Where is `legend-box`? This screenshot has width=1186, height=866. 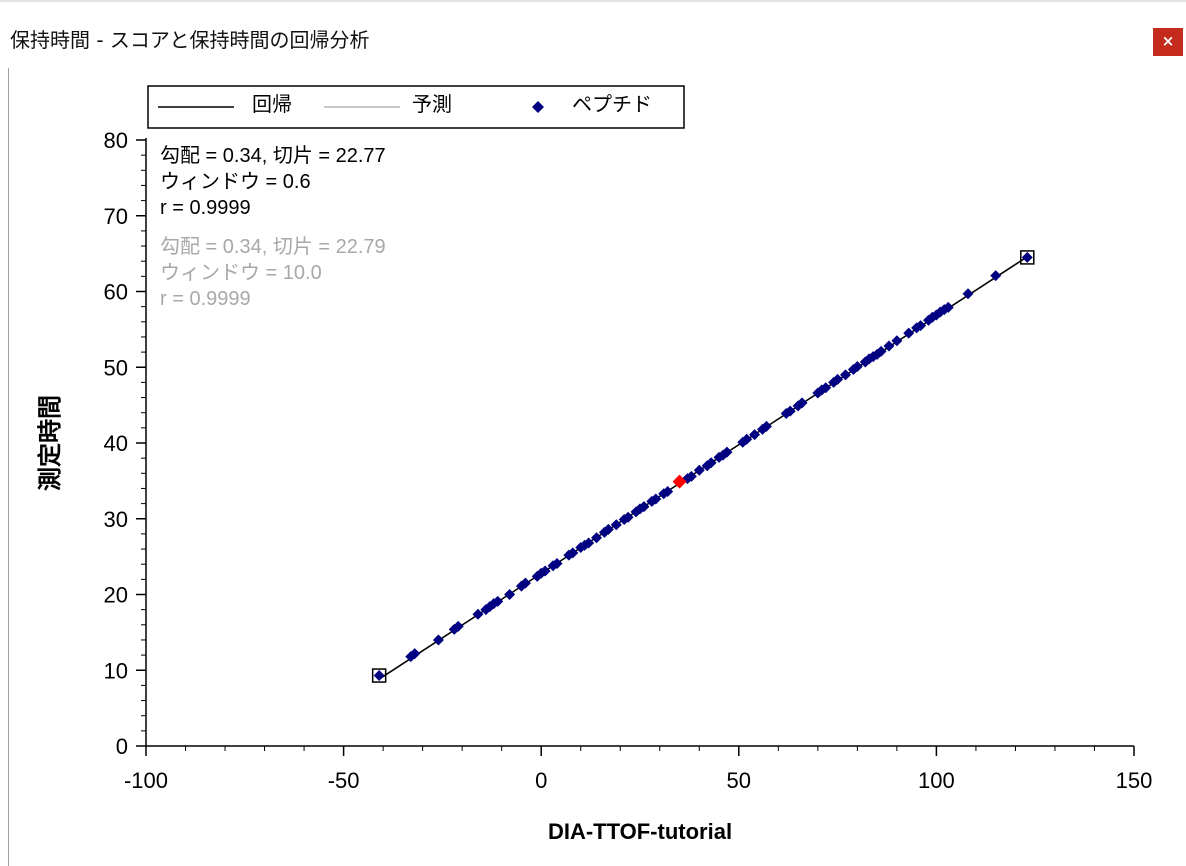 legend-box is located at coordinates (416, 107).